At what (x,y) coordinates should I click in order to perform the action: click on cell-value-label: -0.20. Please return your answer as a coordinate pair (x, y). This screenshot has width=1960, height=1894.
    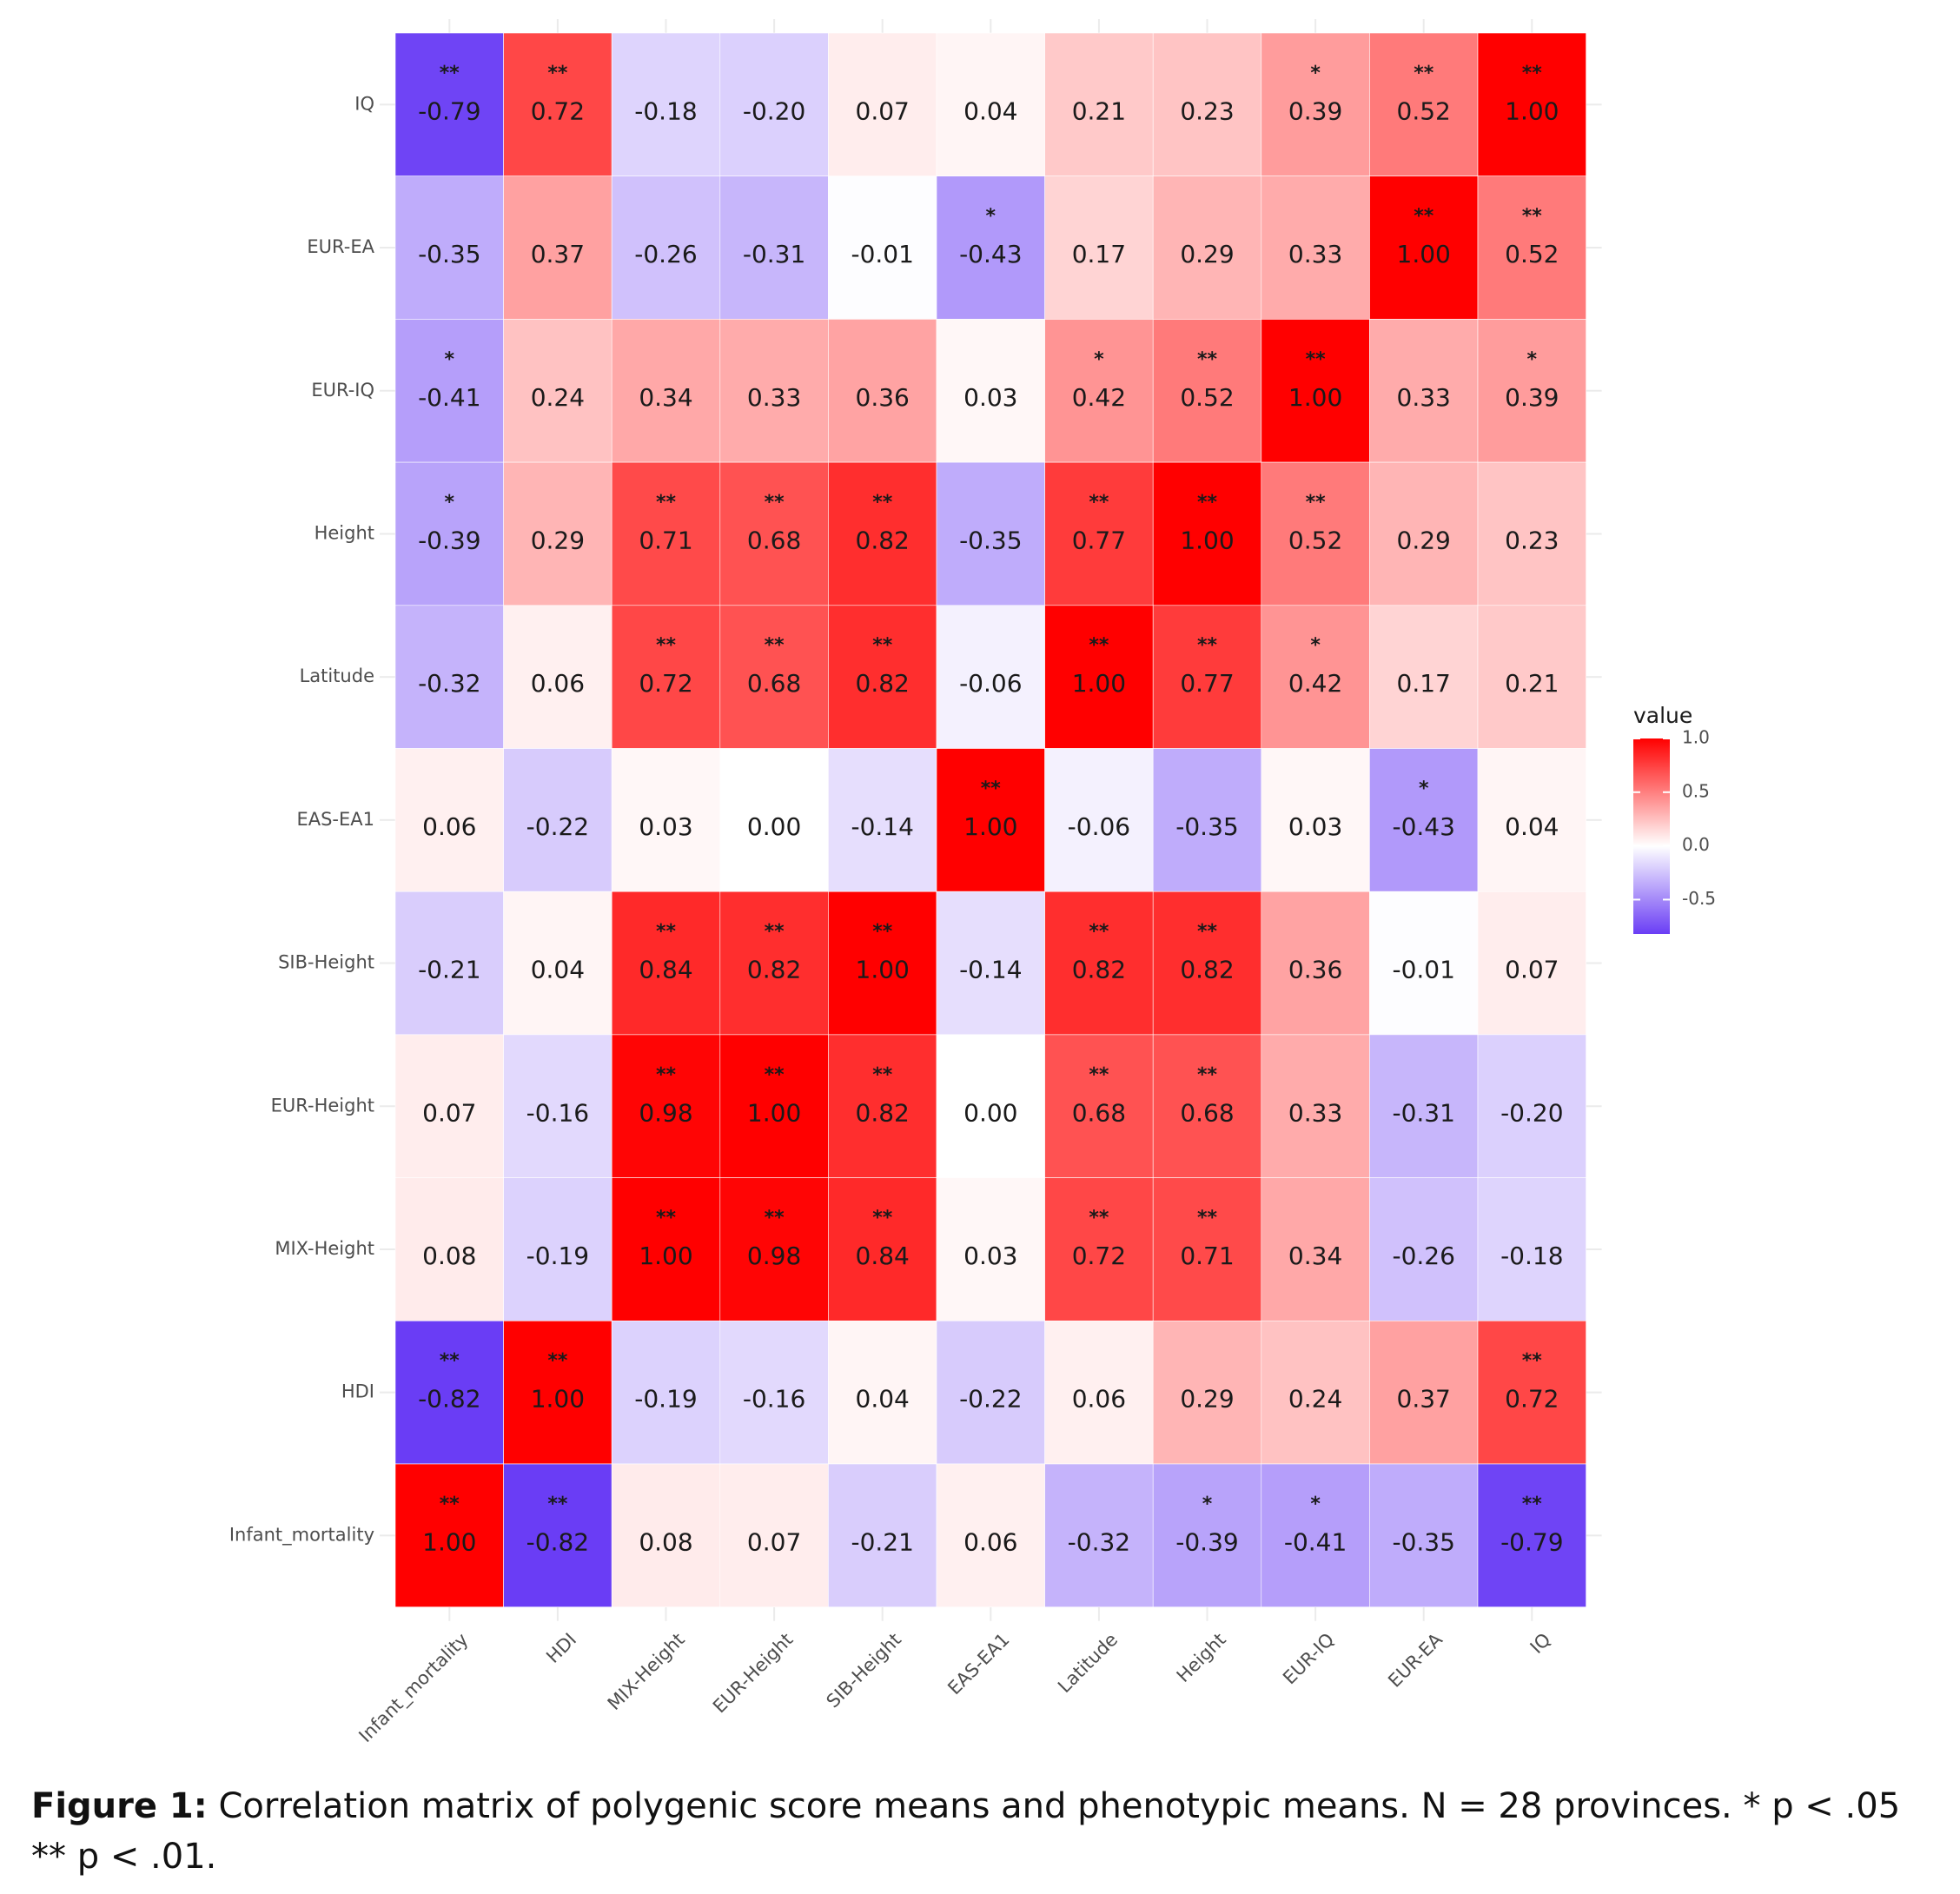
    Looking at the image, I should click on (1531, 1112).